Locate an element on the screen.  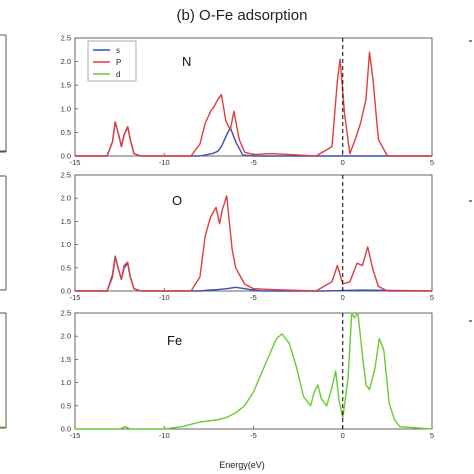
legend: sPd is located at coordinates (112, 61).